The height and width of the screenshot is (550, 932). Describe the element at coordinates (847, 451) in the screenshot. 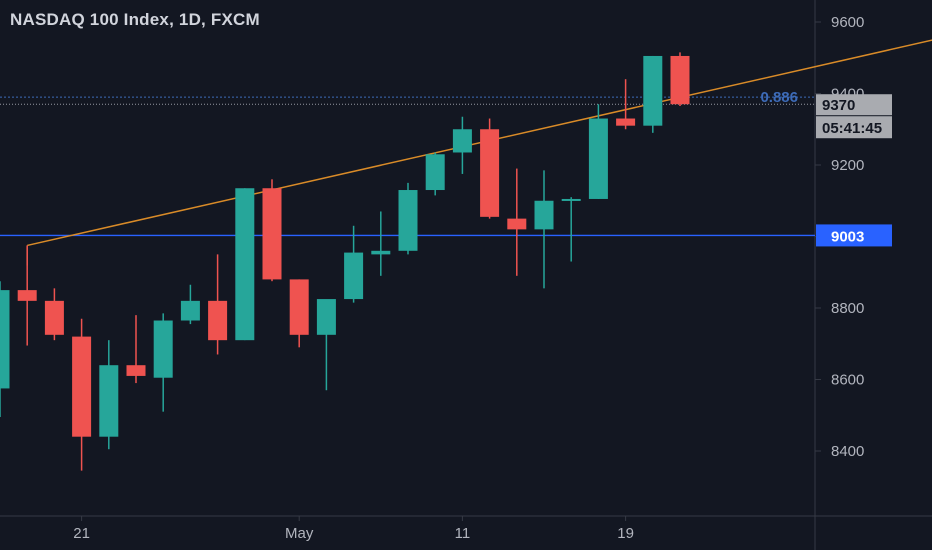

I see `y-tick-label: 8400` at that location.